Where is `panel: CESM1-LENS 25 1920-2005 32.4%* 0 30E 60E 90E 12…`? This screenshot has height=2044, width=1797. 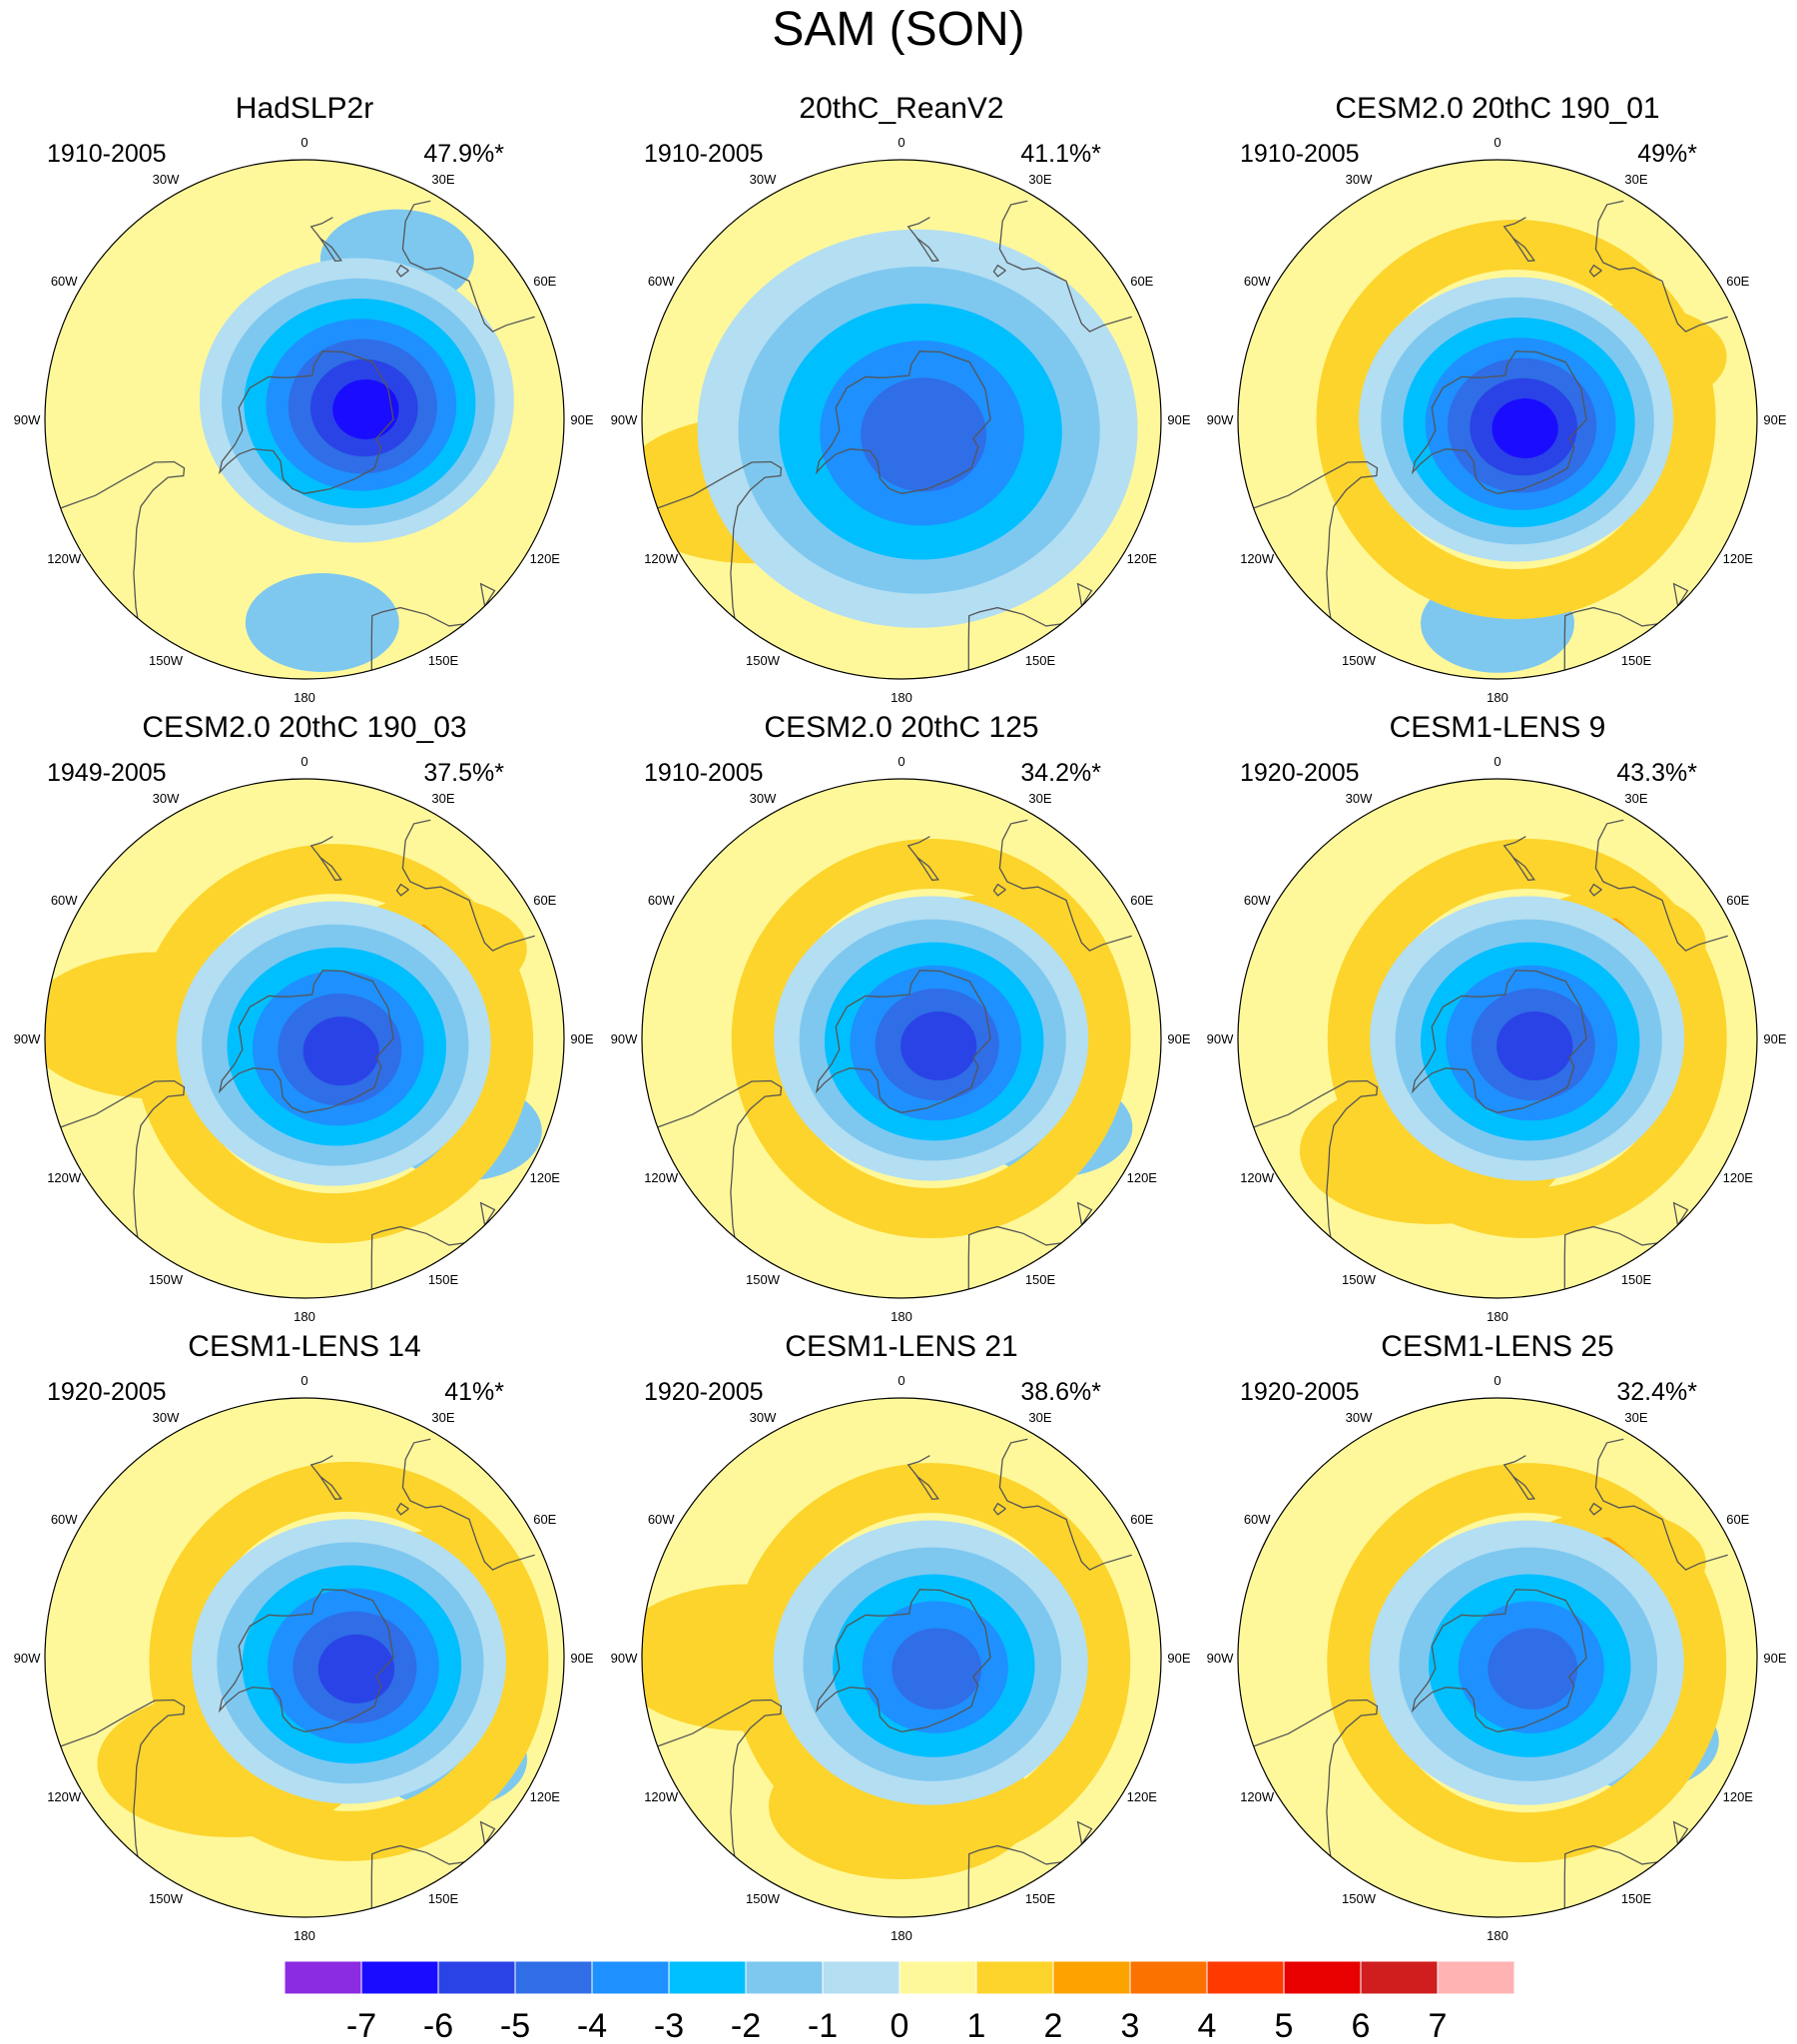
panel: CESM1-LENS 25 1920-2005 32.4%* 0 30E 60E 90E 12… is located at coordinates (1497, 1636).